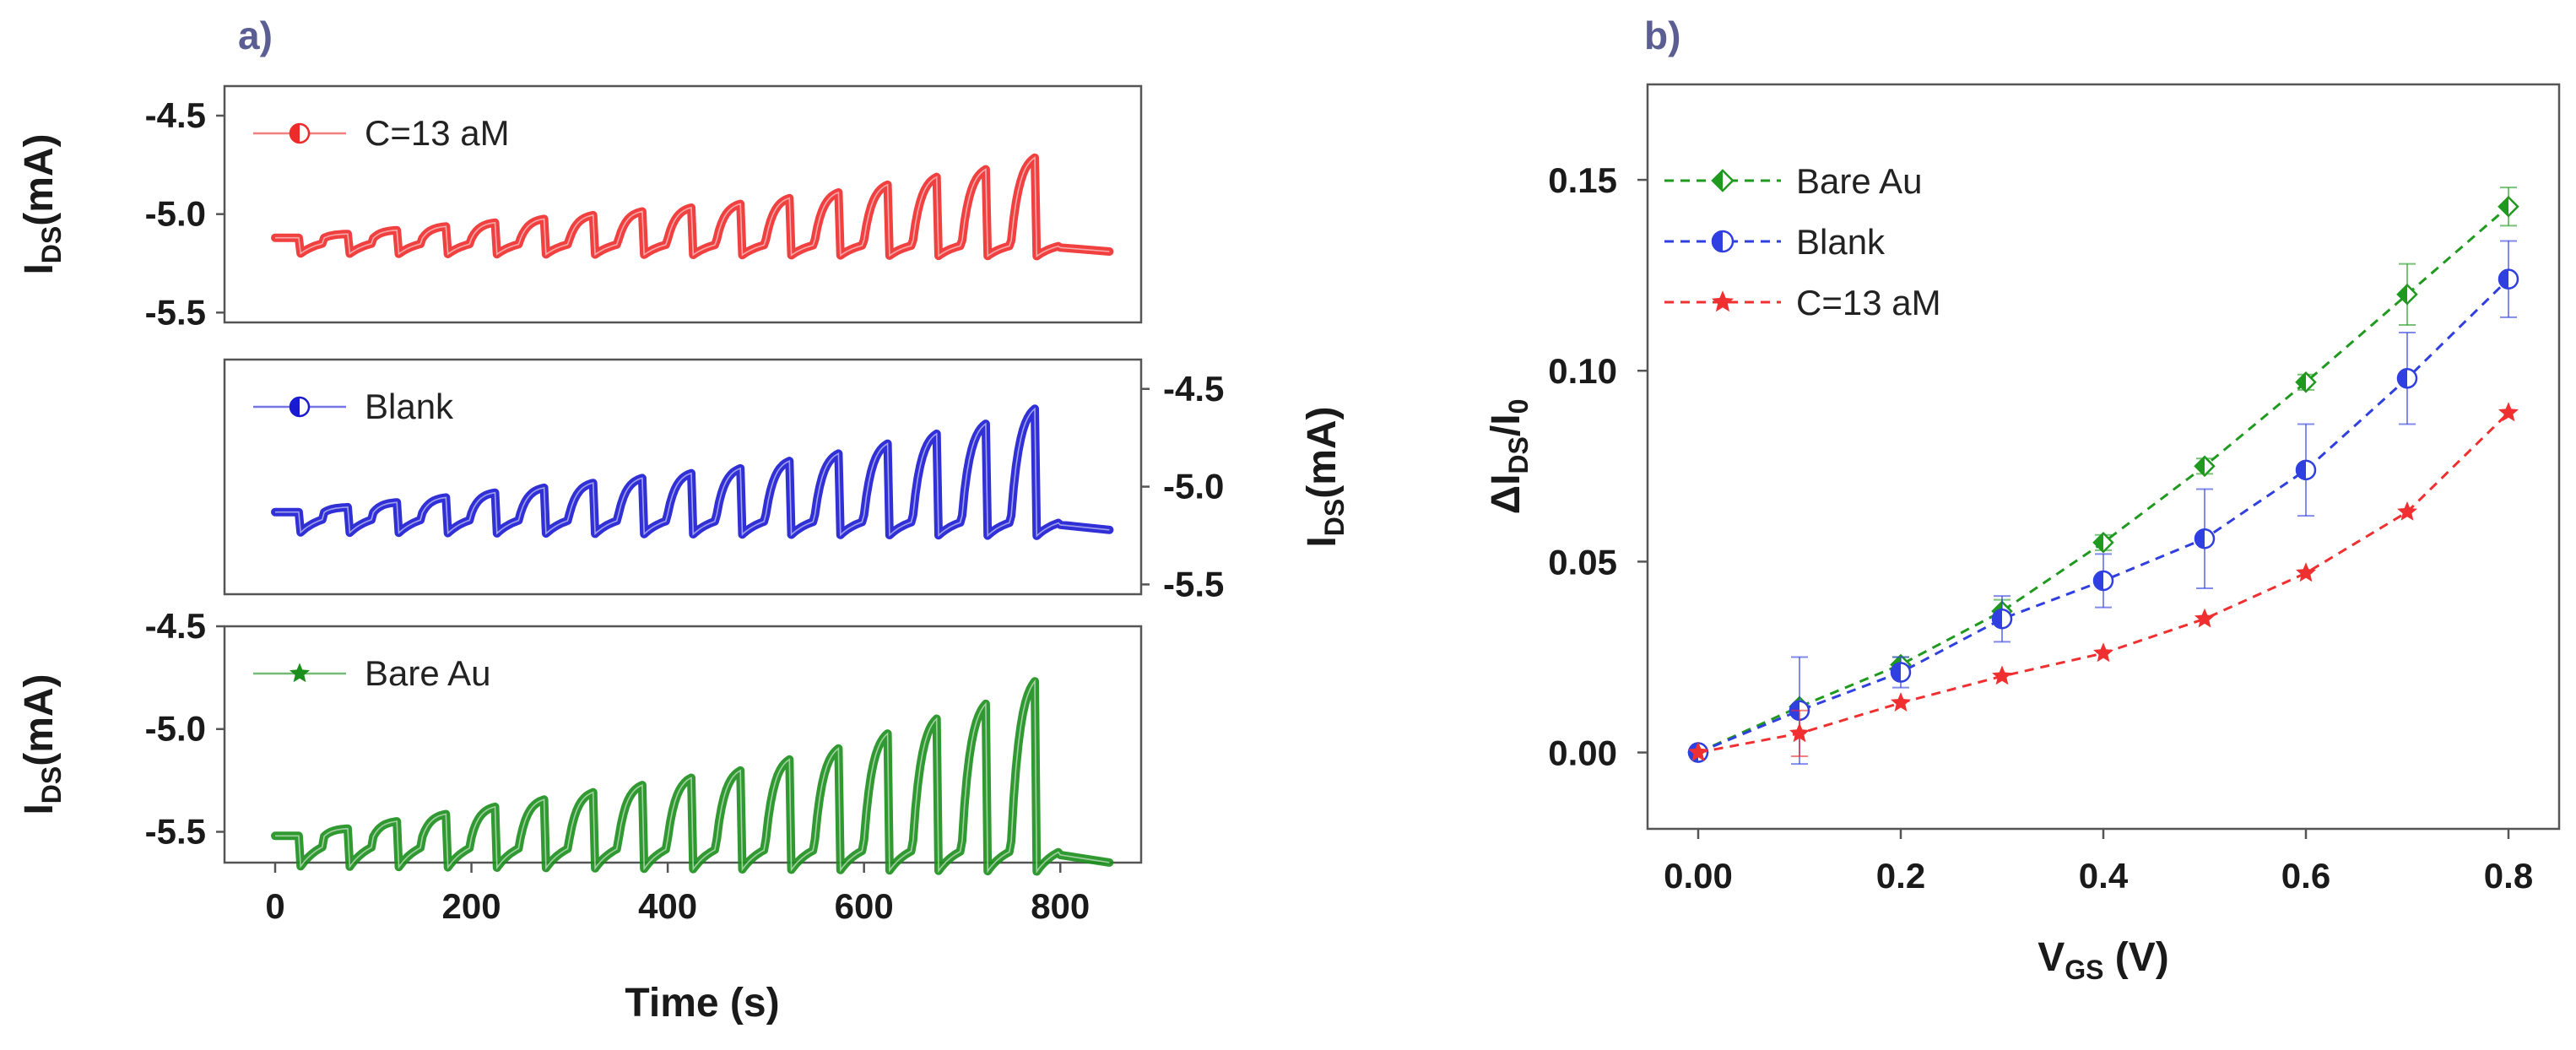 This screenshot has width=2576, height=1050. What do you see at coordinates (1582, 371) in the screenshot?
I see `ytick-label-b-2: 0.10` at bounding box center [1582, 371].